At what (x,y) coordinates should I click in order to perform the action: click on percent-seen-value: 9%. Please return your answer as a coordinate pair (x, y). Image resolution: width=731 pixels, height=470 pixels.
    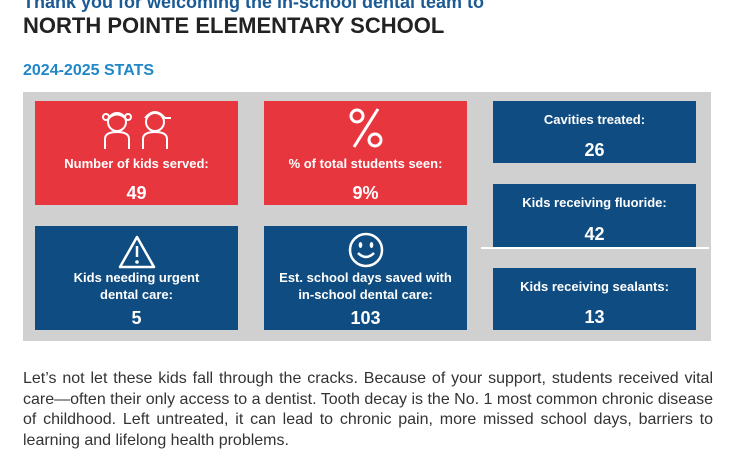
    Looking at the image, I should click on (365, 193).